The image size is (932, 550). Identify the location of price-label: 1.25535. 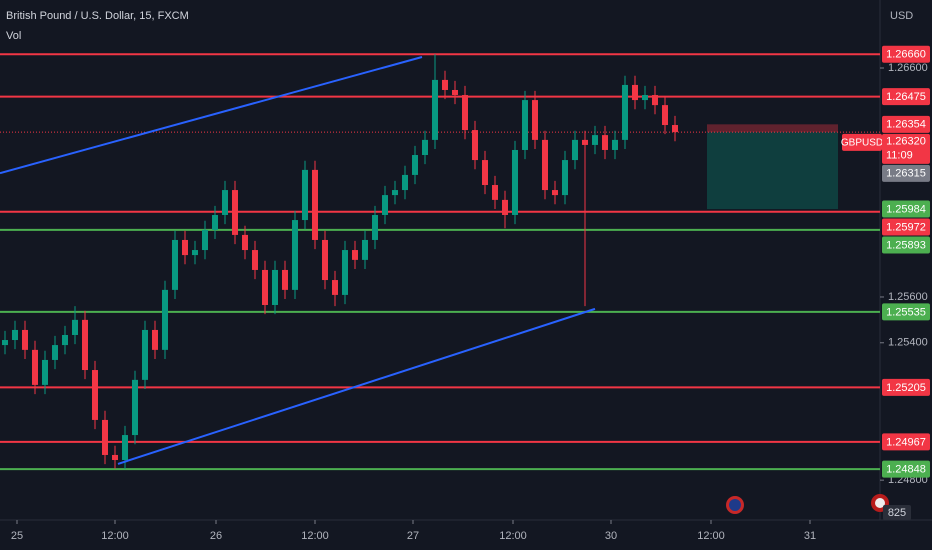
(906, 312).